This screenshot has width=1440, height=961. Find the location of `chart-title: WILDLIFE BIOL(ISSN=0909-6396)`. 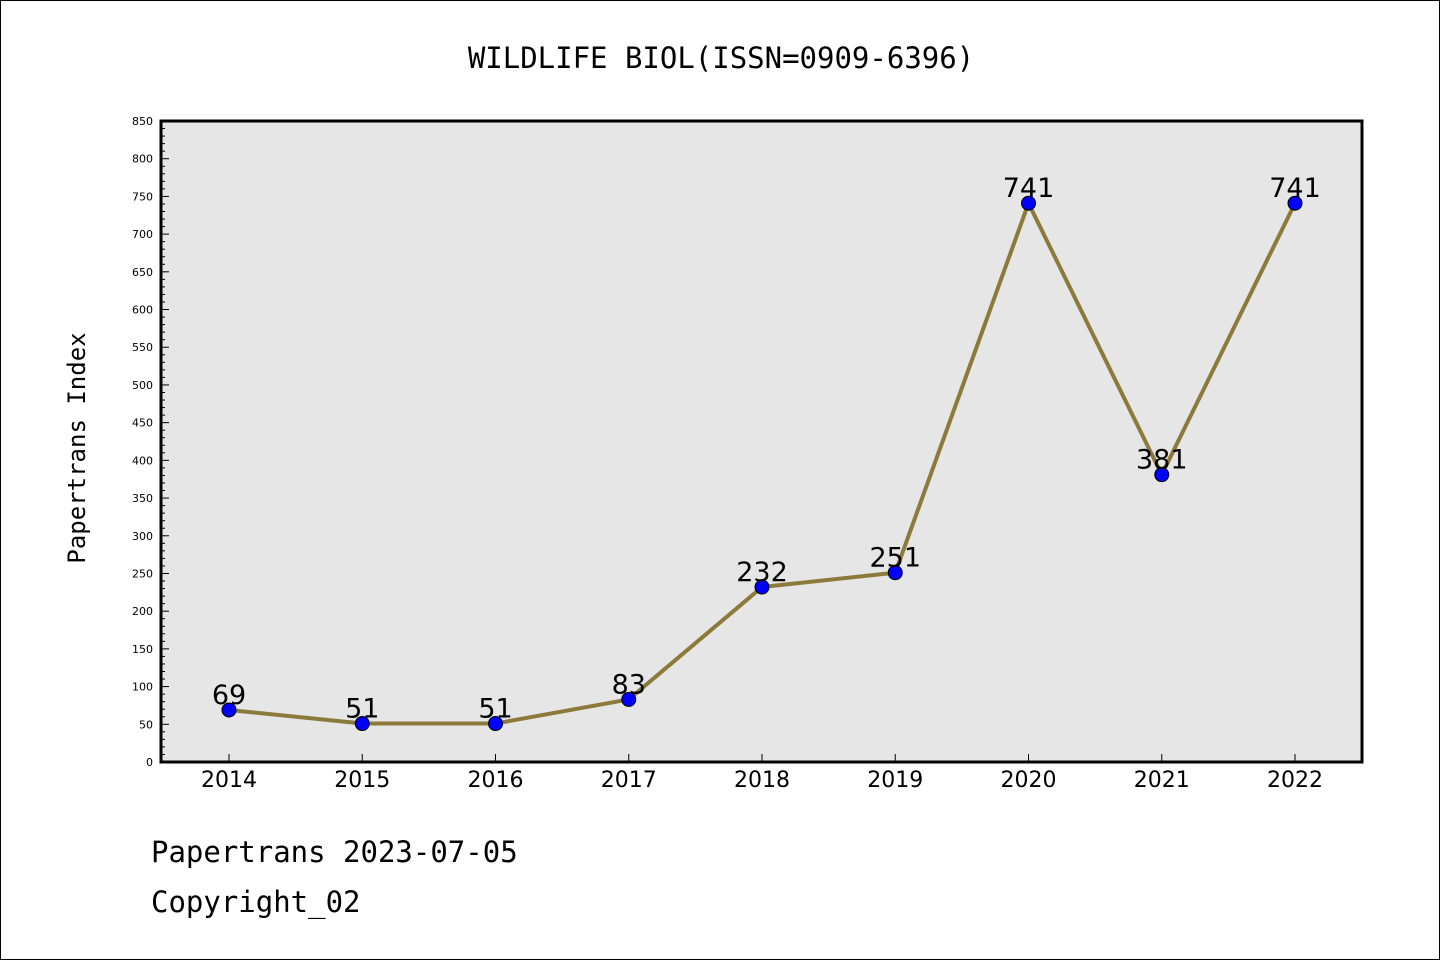

chart-title: WILDLIFE BIOL(ISSN=0909-6396) is located at coordinates (721, 58).